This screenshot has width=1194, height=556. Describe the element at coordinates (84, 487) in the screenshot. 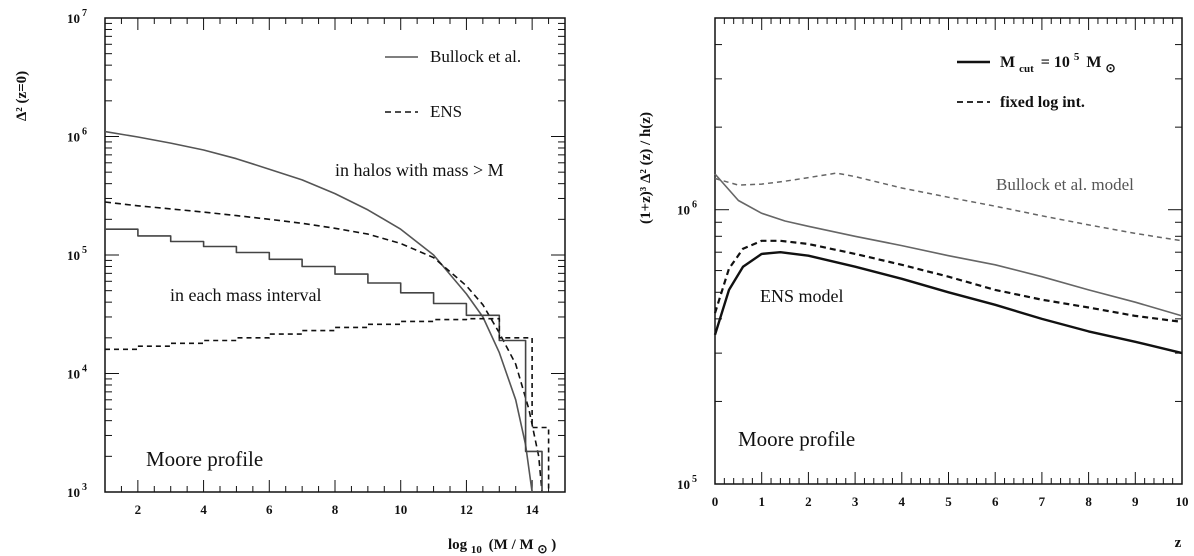

I see `left-y-tick-label-exp: 3` at that location.